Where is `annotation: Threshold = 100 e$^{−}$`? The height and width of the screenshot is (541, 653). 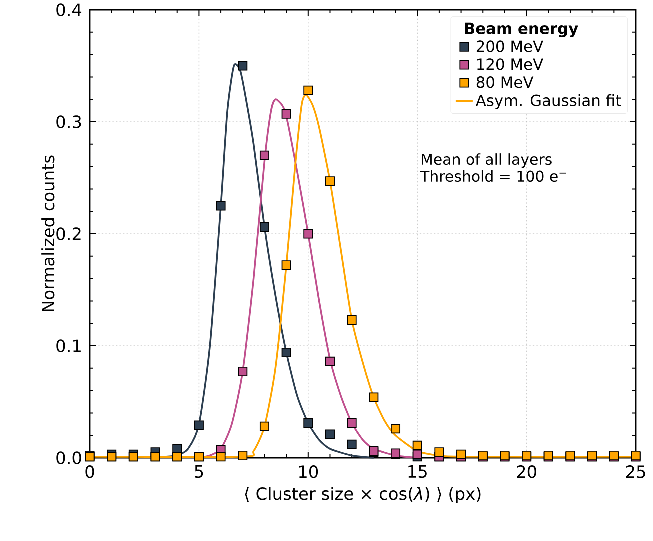 annotation: Threshold = 100 e$^{−}$ is located at coordinates (493, 176).